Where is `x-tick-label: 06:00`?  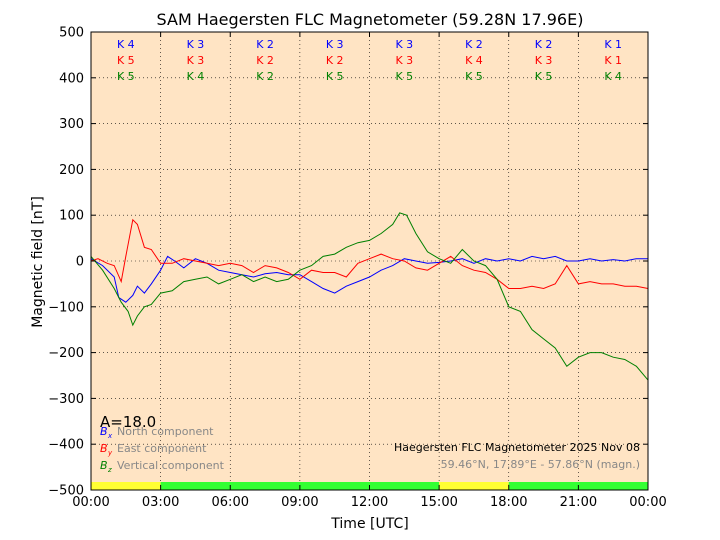
x-tick-label: 06:00 is located at coordinates (230, 502).